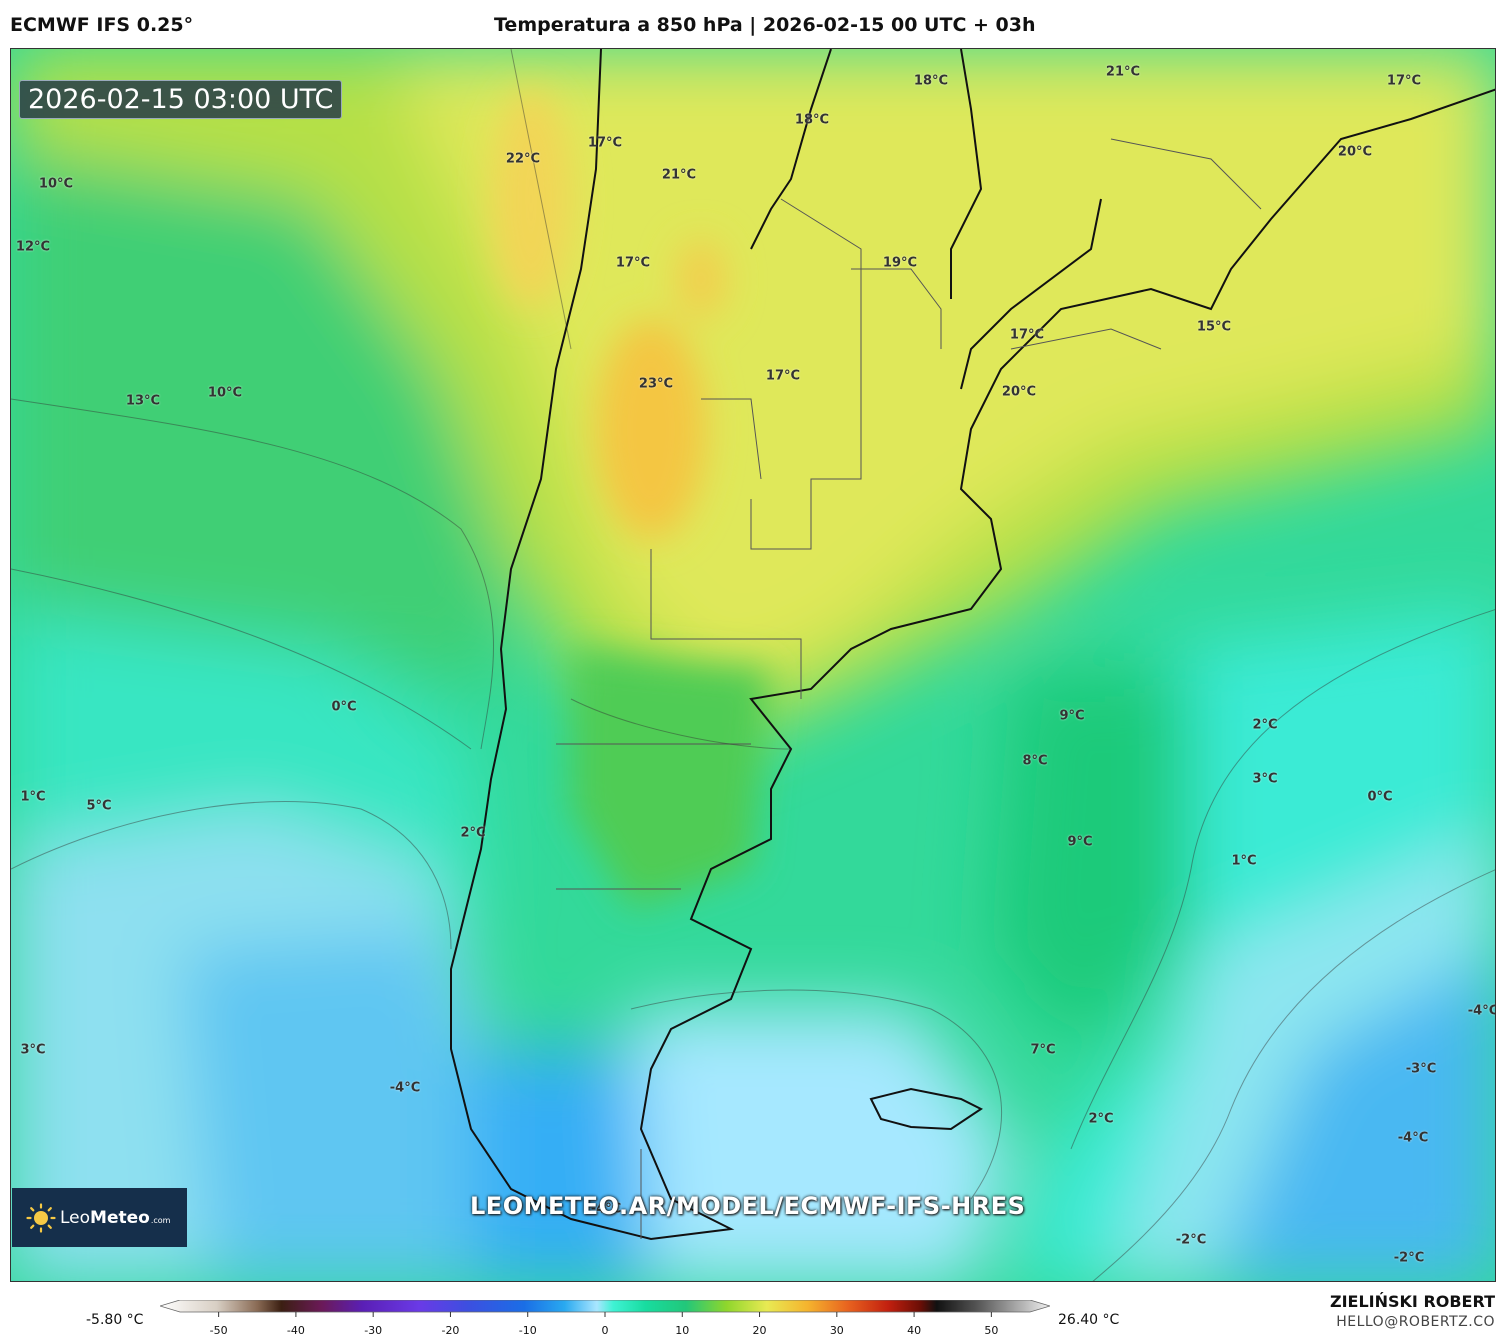  What do you see at coordinates (1421, 1069) in the screenshot?
I see `temperature-label: -3°C` at bounding box center [1421, 1069].